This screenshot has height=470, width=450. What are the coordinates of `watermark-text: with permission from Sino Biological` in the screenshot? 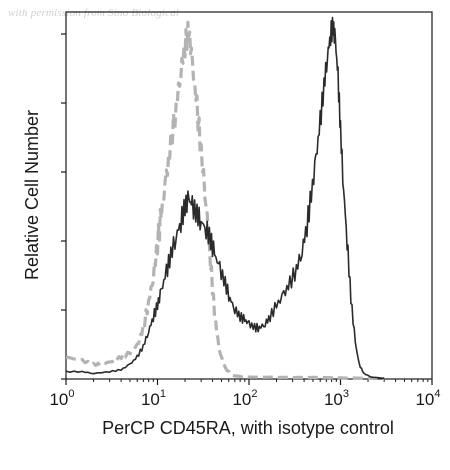 It's located at (94, 13).